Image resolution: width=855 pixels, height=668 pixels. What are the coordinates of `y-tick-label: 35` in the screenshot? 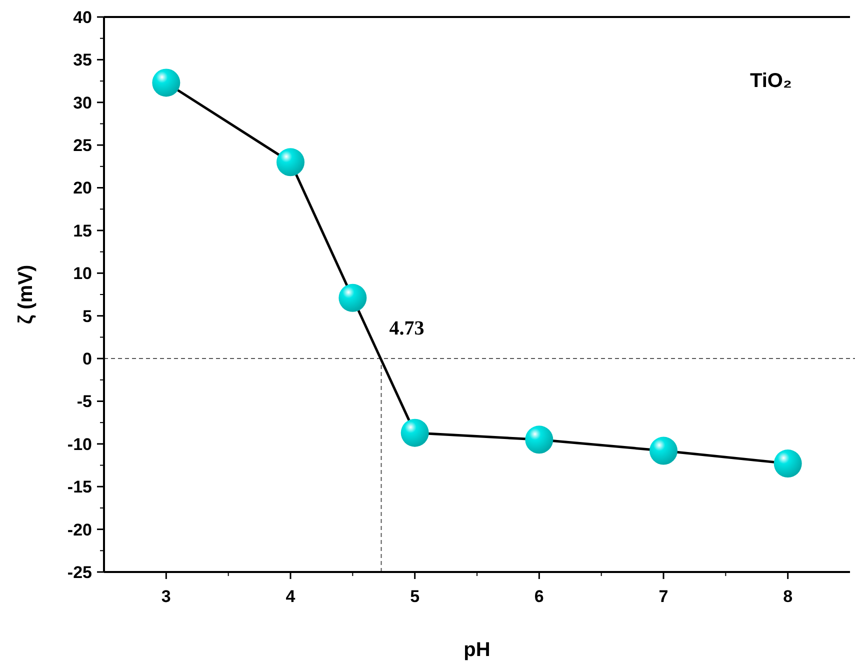 It's located at (82, 60).